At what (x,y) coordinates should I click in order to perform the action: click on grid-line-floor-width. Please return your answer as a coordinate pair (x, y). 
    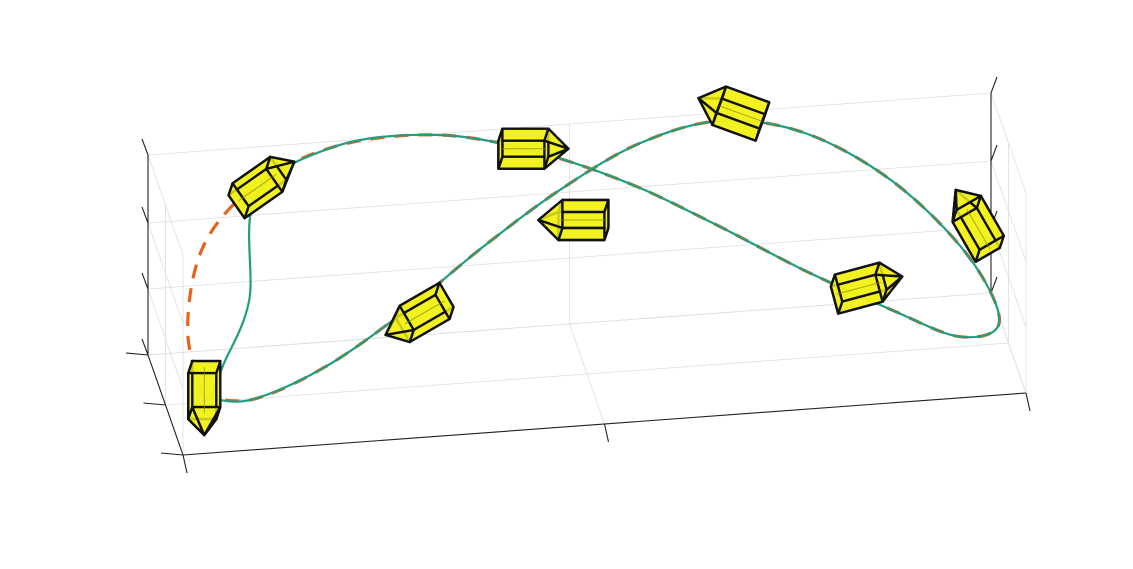
    Looking at the image, I should click on (587, 374).